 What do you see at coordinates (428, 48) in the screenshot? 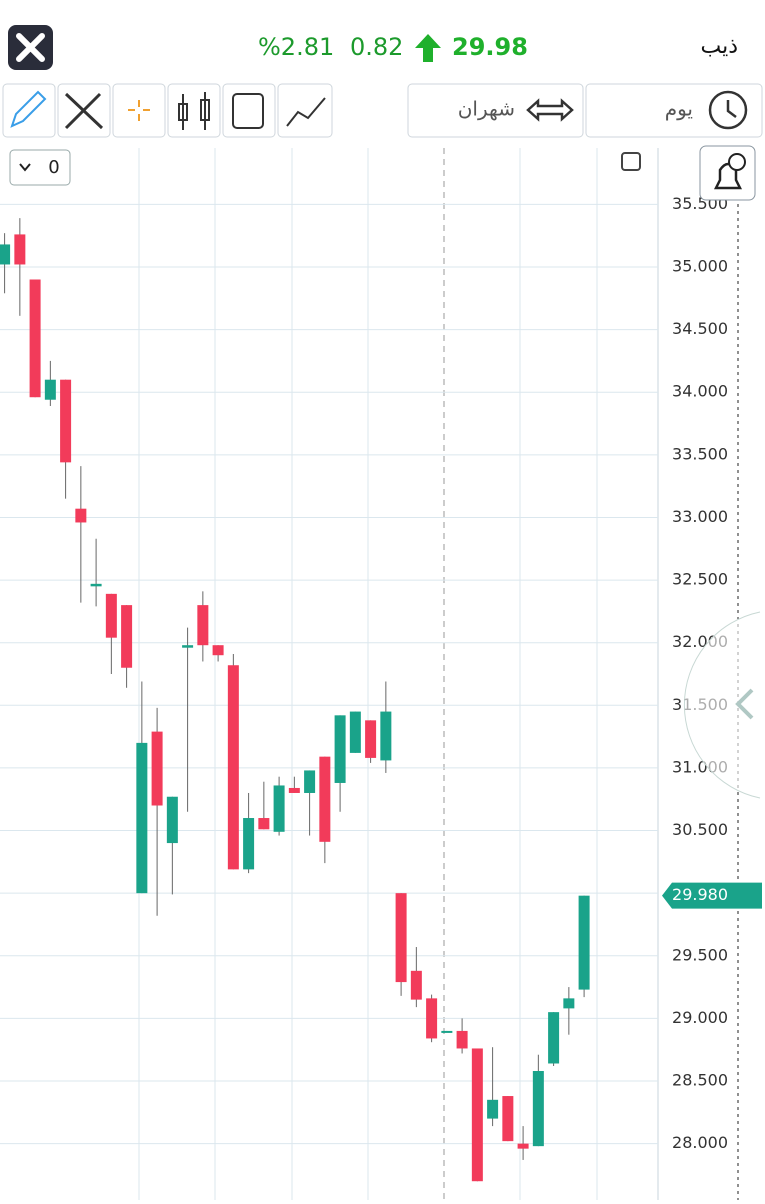
I see `up-arrow` at bounding box center [428, 48].